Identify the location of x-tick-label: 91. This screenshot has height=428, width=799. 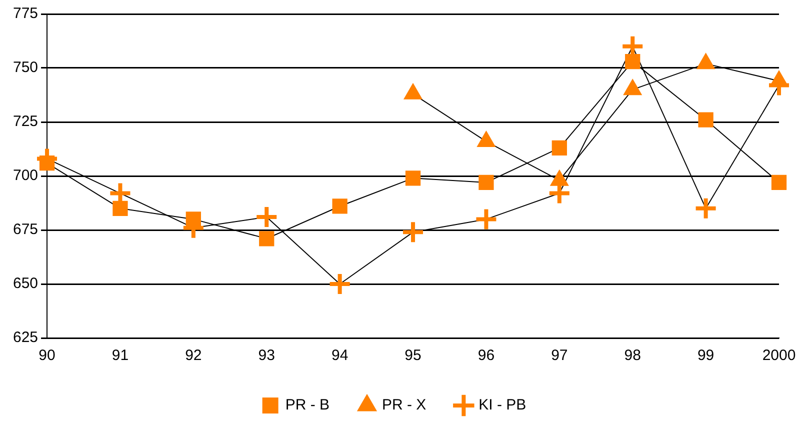
(120, 355).